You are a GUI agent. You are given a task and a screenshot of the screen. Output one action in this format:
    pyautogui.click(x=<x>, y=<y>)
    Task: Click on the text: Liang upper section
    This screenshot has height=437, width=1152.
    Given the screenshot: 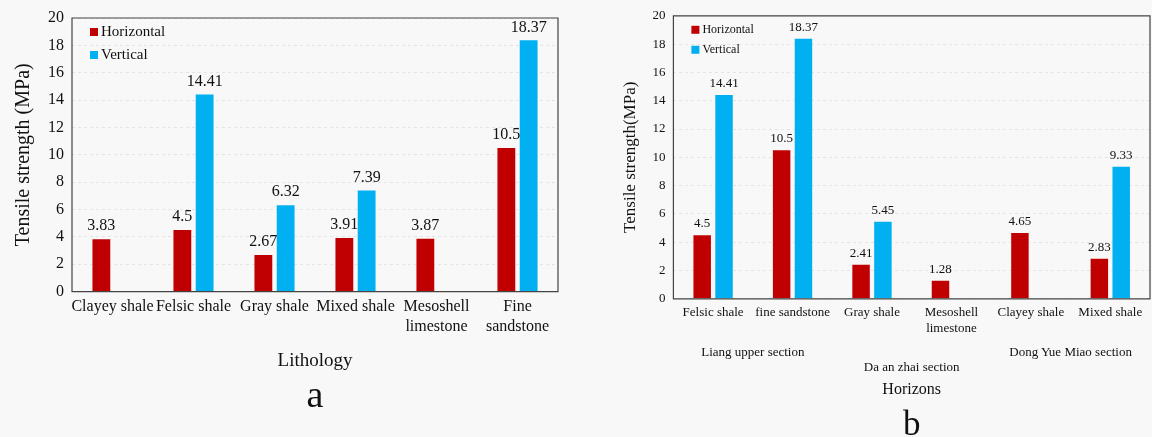 What is the action you would take?
    pyautogui.click(x=753, y=351)
    